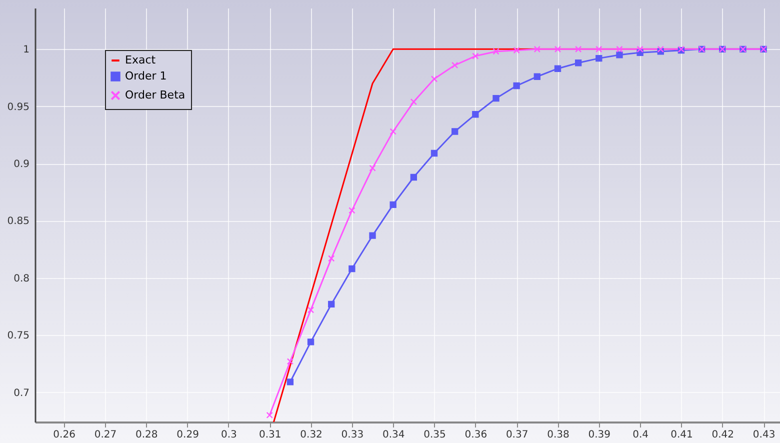 The image size is (780, 443). I want to click on y-tick-label: 0.75, so click(18, 336).